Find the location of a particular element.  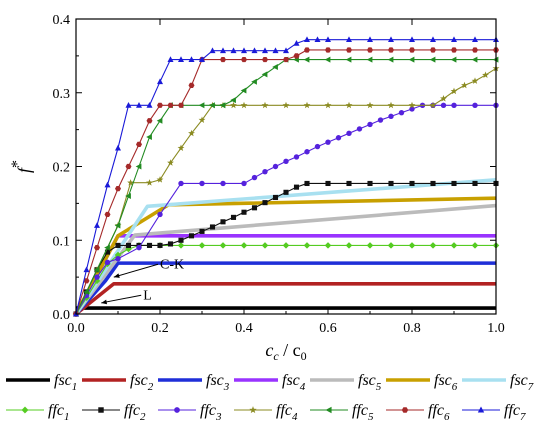

legend-entry-ffc-5: ffc5 is located at coordinates (342, 412).